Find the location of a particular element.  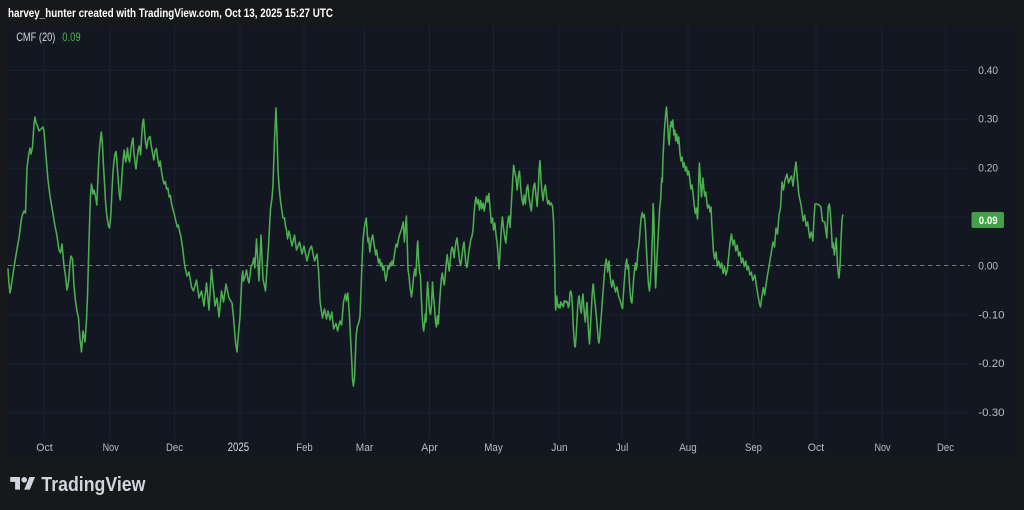

svg-text: -0.10 is located at coordinates (991, 315).